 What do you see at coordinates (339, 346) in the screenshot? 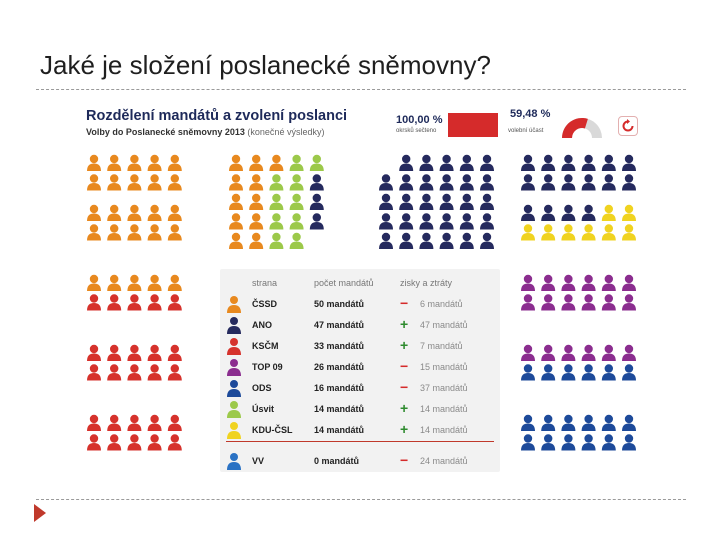
I see `legend-party-seats: 33 mandátů` at bounding box center [339, 346].